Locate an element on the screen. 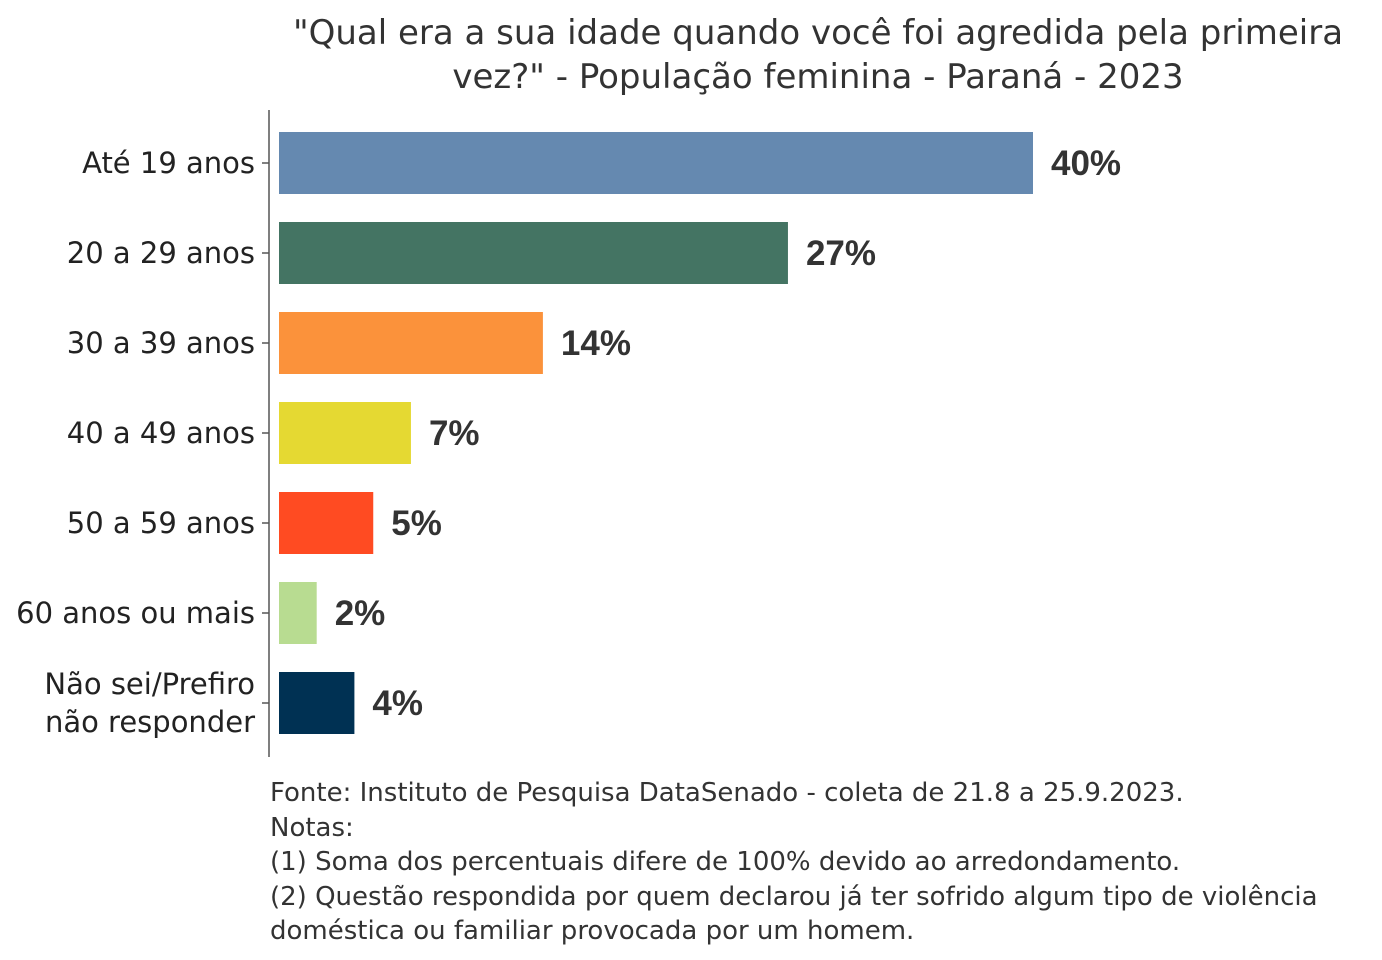  value-label-3: 14% is located at coordinates (596, 343).